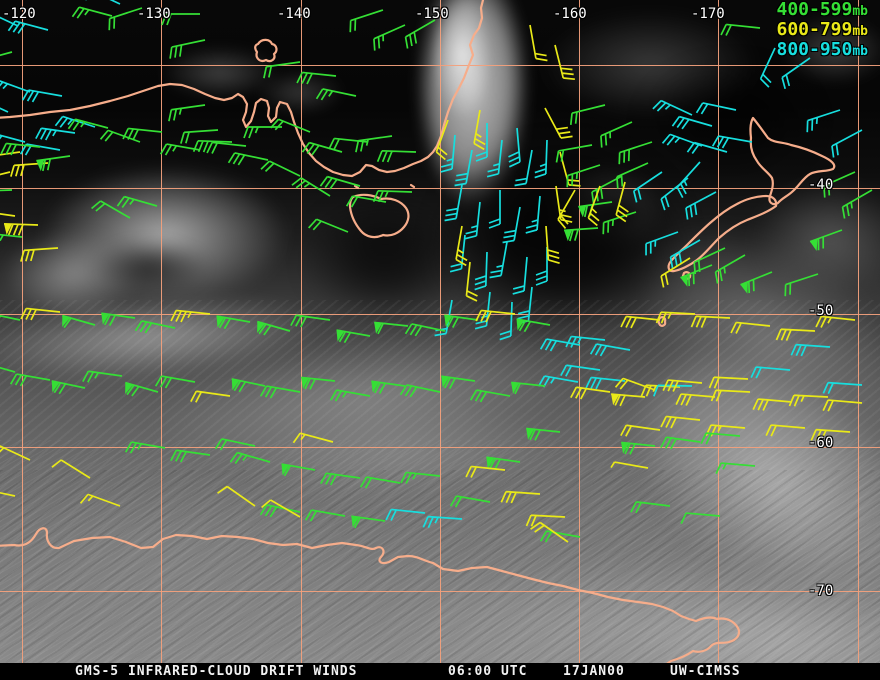 Image resolution: width=880 pixels, height=680 pixels. Describe the element at coordinates (705, 671) in the screenshot. I see `data-source: UW-CIMSS` at that location.